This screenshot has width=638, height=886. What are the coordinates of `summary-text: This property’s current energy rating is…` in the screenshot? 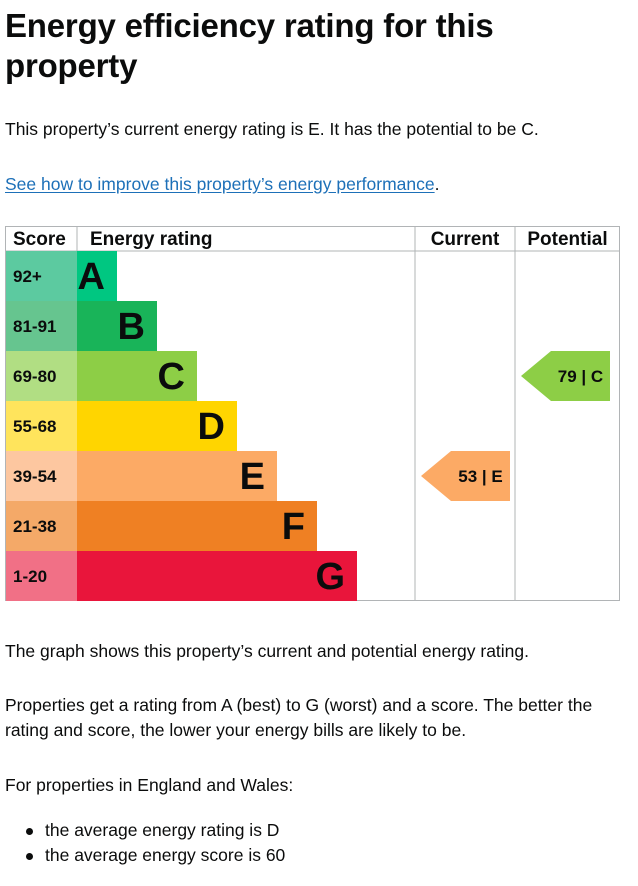 It's located at (272, 129).